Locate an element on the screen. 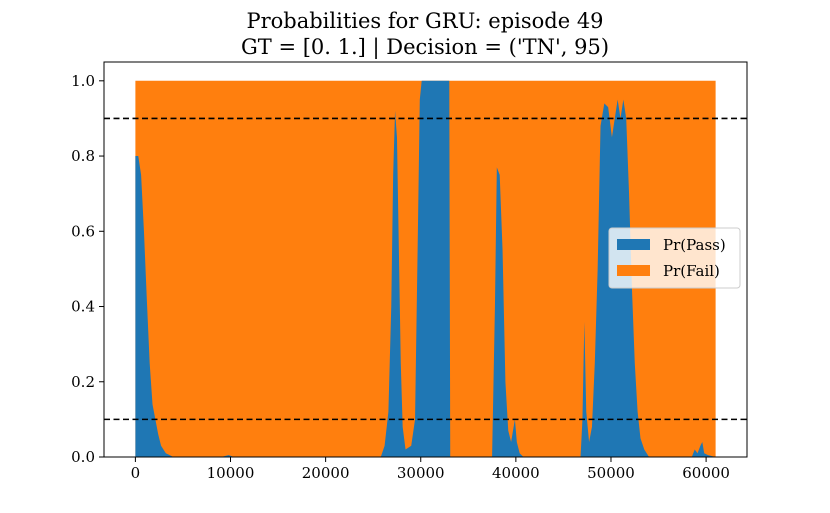  chart-title-line-2: GT = [0. 1.] | Decision = ('TN', 95) is located at coordinates (425, 47).